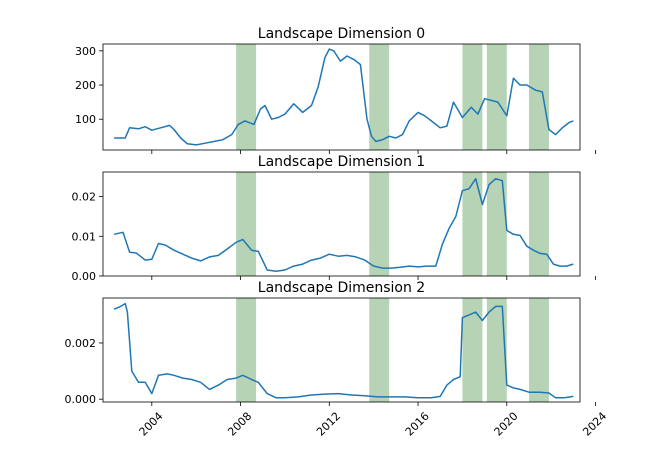 The height and width of the screenshot is (452, 672). What do you see at coordinates (84, 276) in the screenshot?
I see `y-tick-label: 0.00` at bounding box center [84, 276].